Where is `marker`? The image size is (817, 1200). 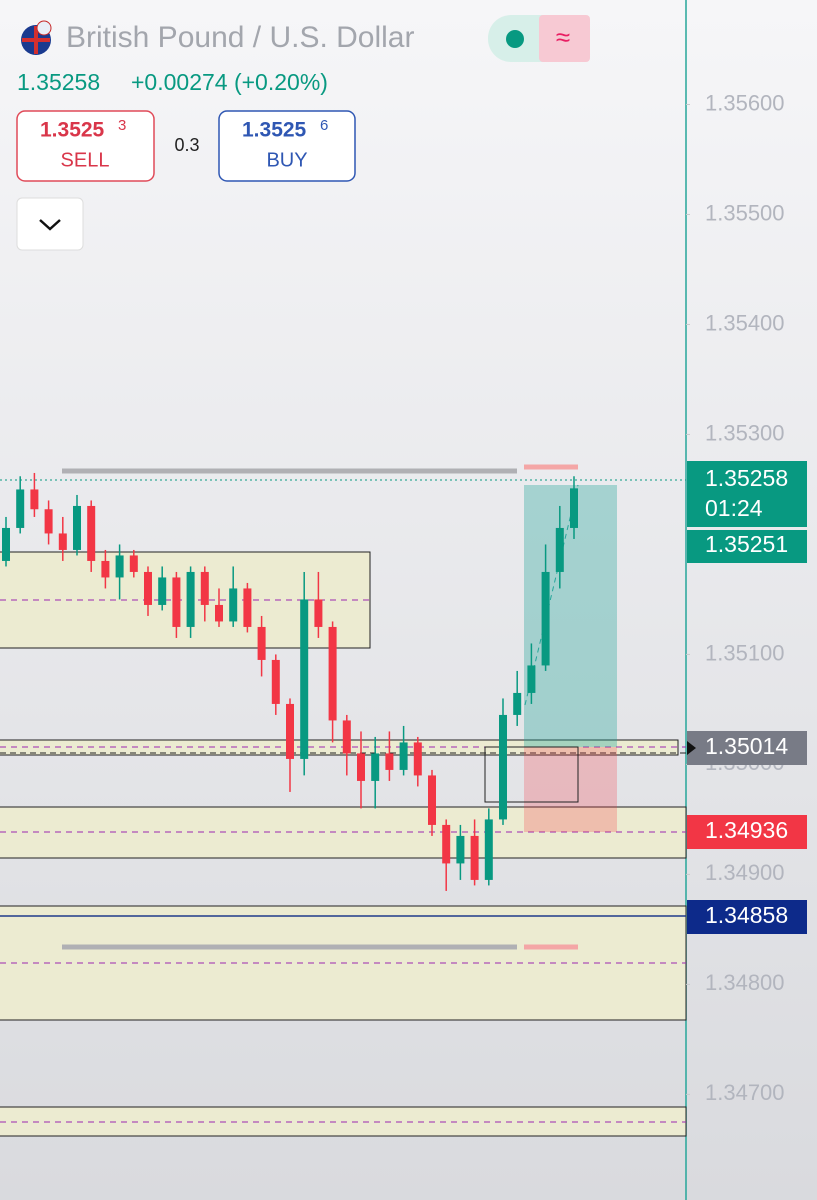
marker is located at coordinates (691, 748).